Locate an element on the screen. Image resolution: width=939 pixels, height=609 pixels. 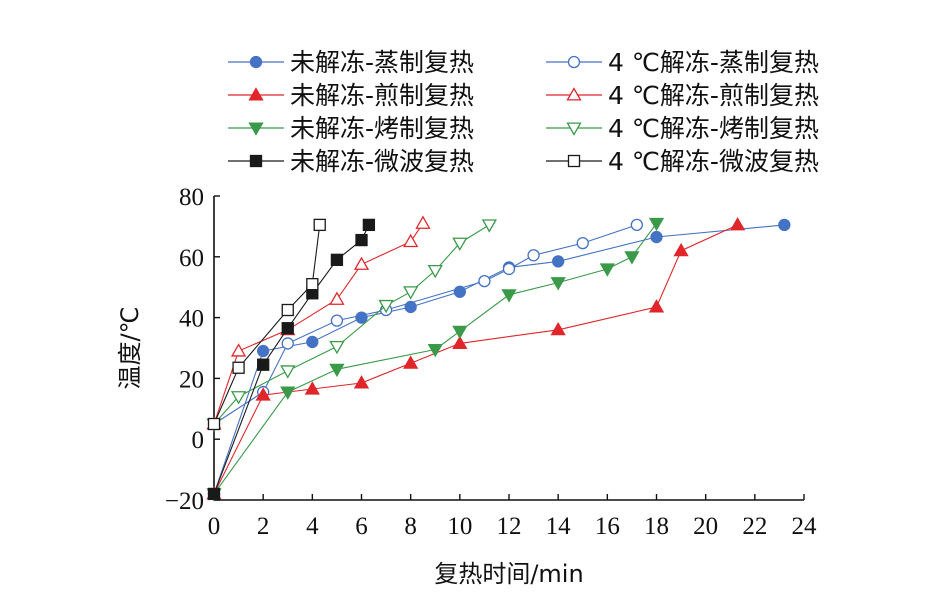
legend-label: 未解冻-烤制复热 is located at coordinates (382, 128).